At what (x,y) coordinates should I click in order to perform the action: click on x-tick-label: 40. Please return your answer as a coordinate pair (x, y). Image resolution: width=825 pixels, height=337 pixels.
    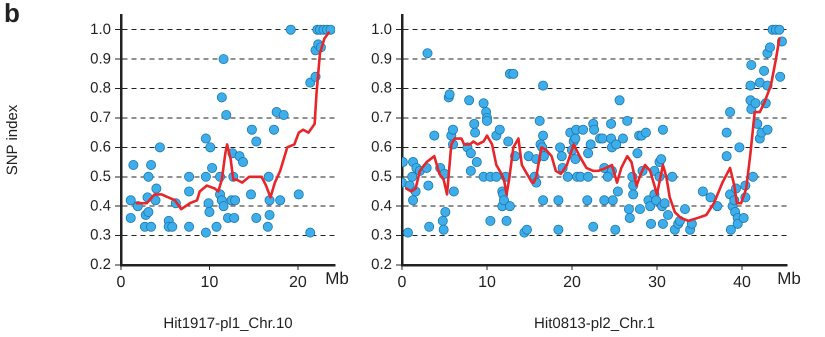
    Looking at the image, I should click on (742, 283).